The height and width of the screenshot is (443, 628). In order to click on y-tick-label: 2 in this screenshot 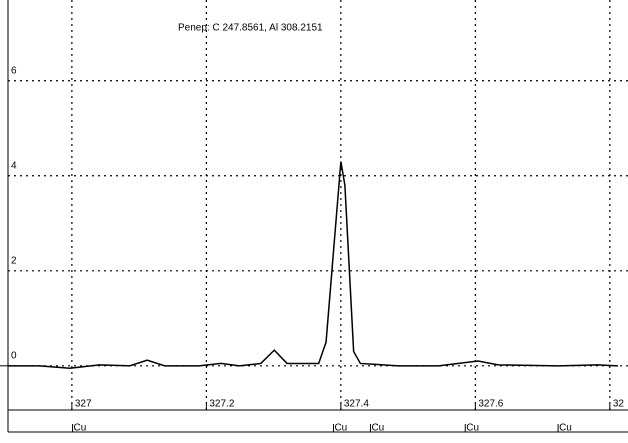, I will do `click(14, 260)`.